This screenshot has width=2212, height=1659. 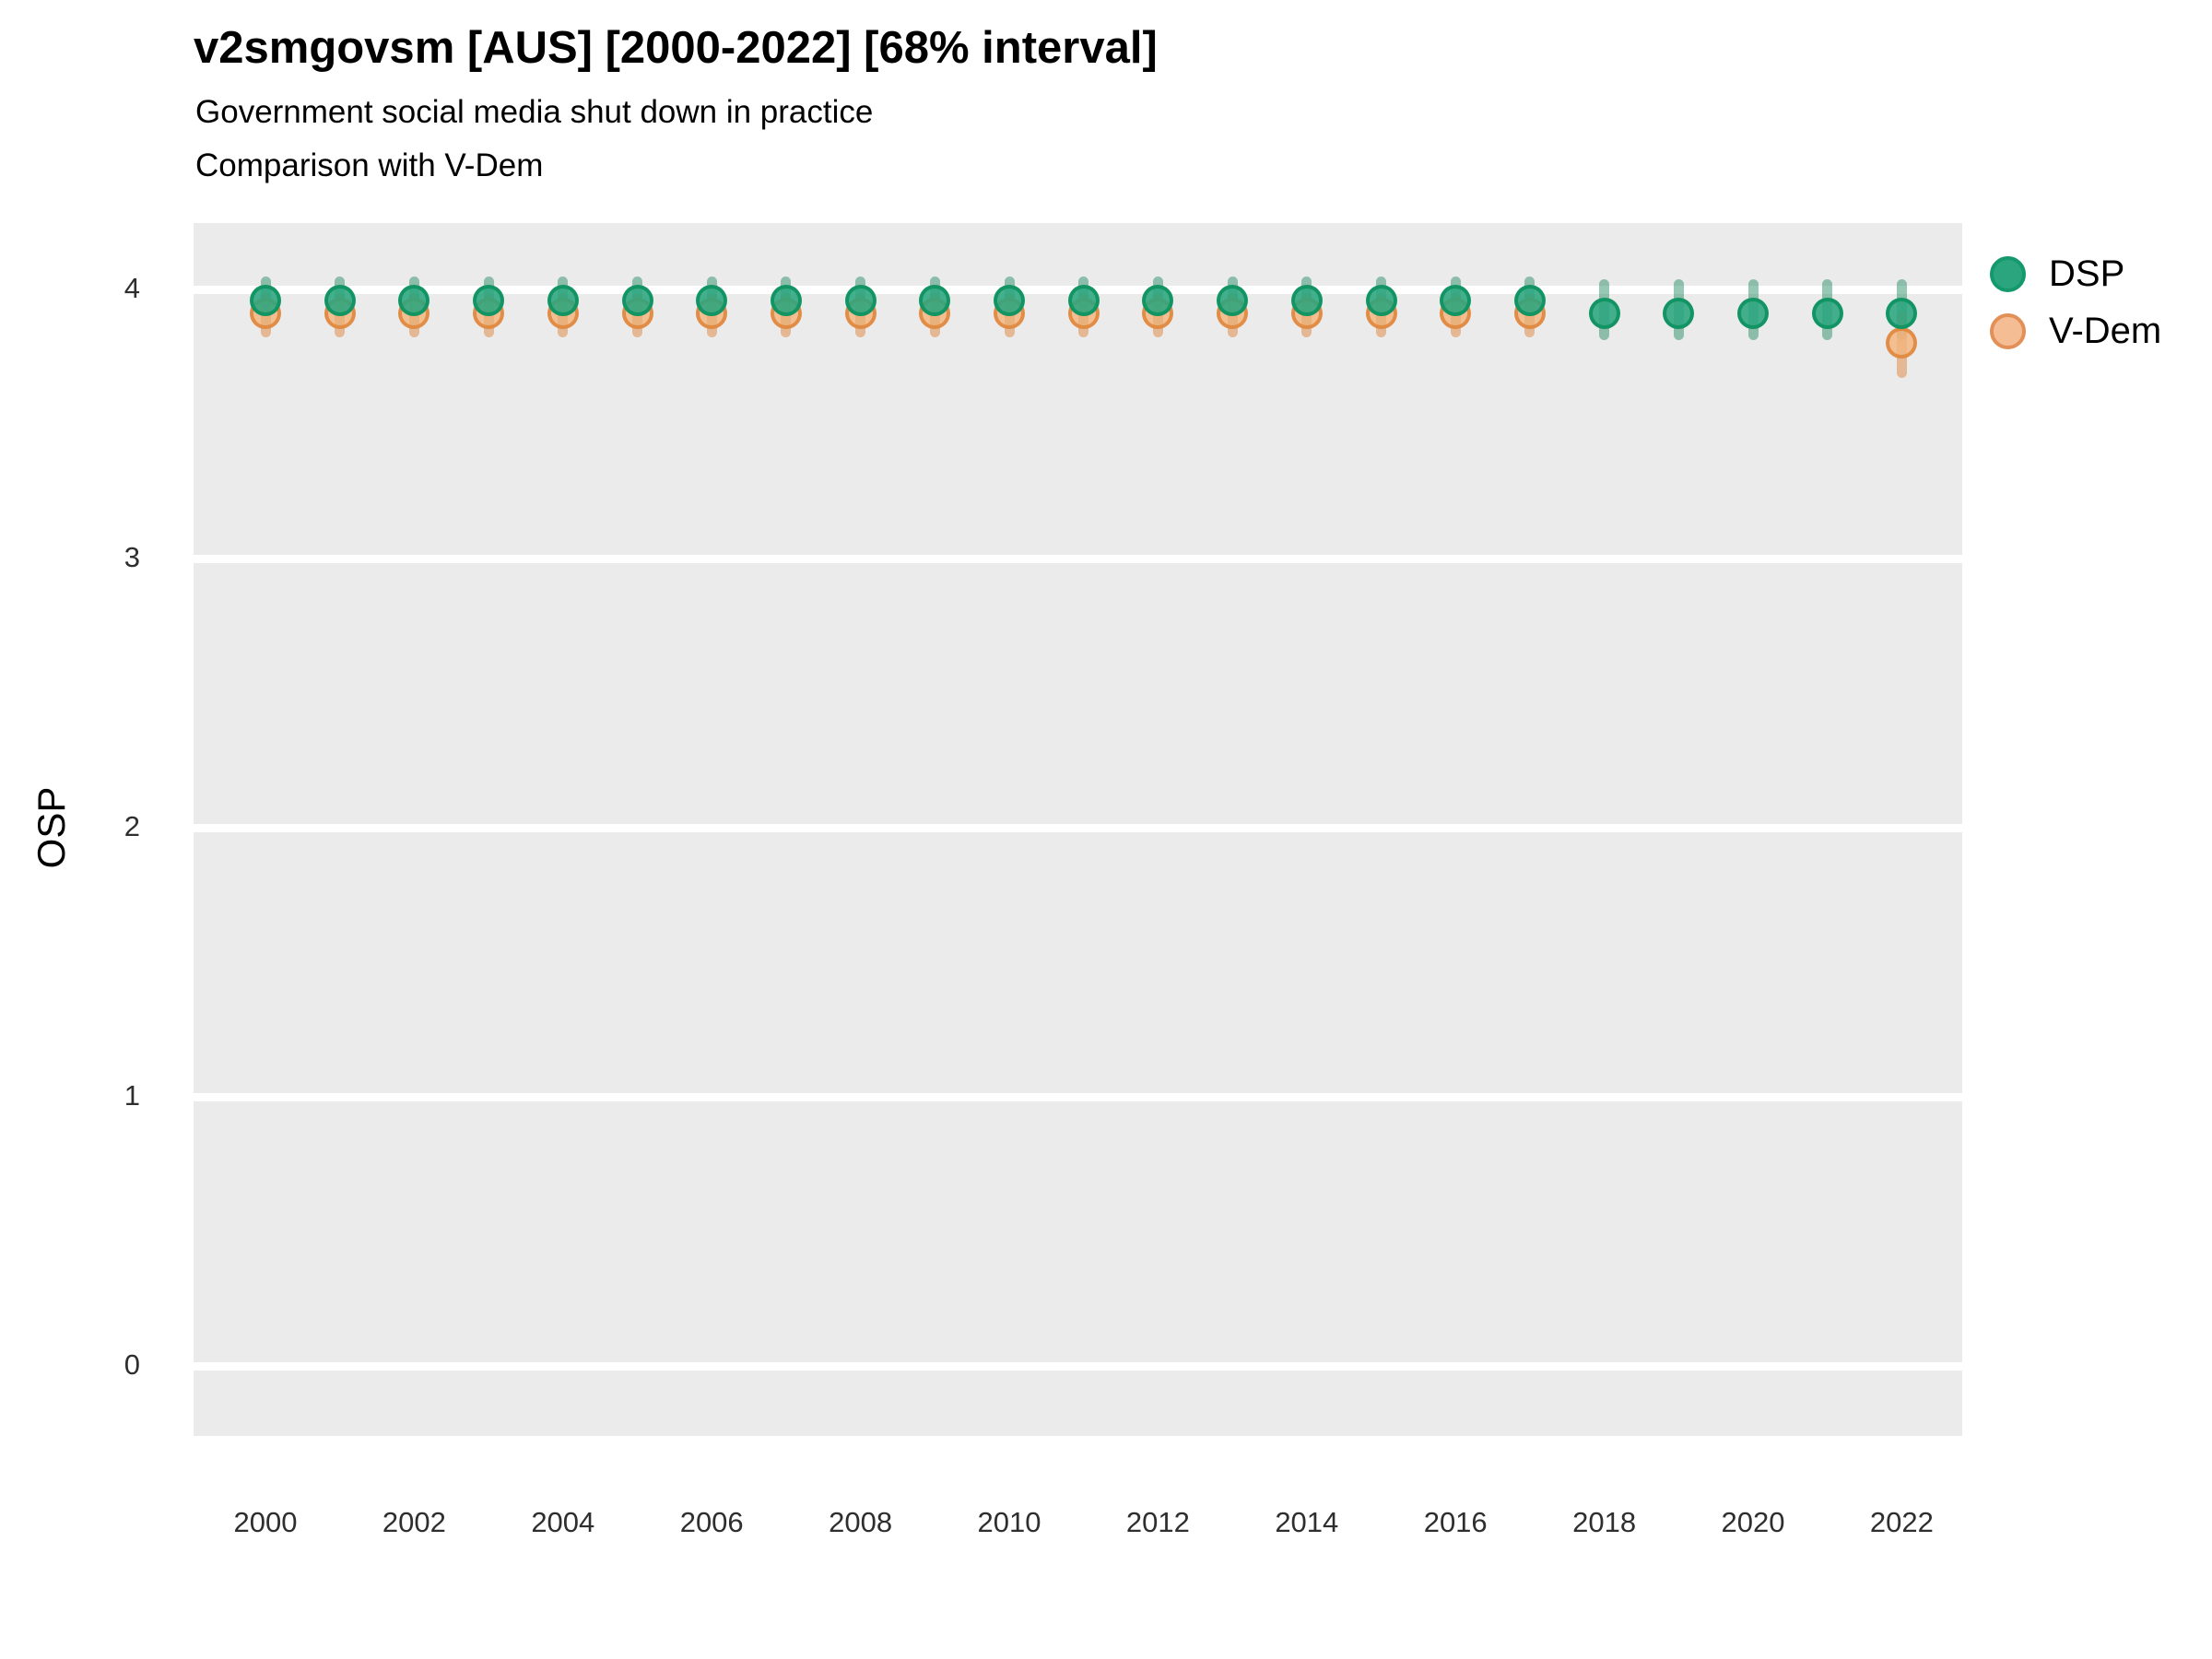 I want to click on dsp-point-2006, so click(x=712, y=300).